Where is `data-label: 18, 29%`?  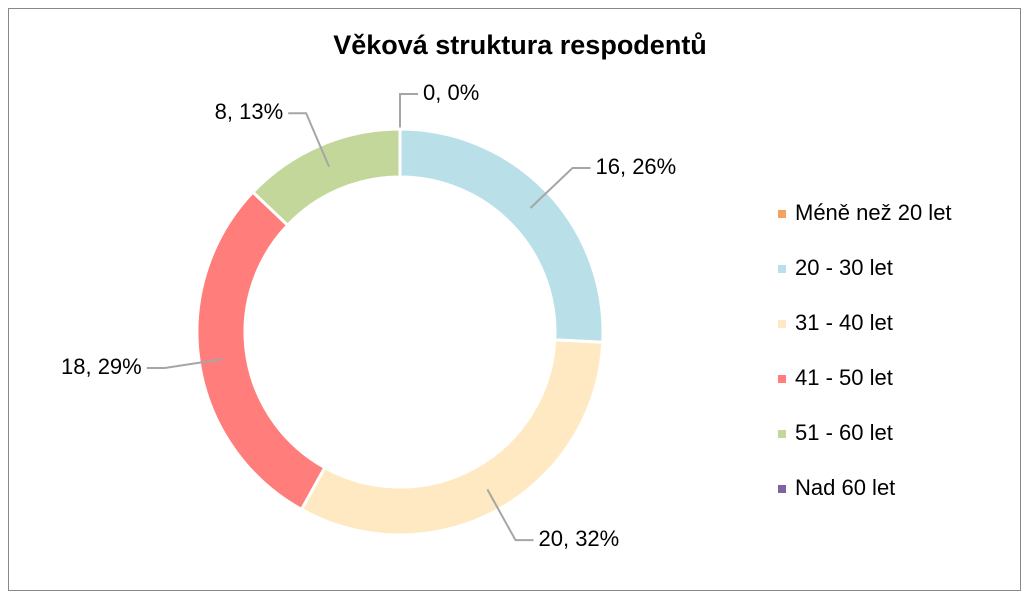
data-label: 18, 29% is located at coordinates (101, 366).